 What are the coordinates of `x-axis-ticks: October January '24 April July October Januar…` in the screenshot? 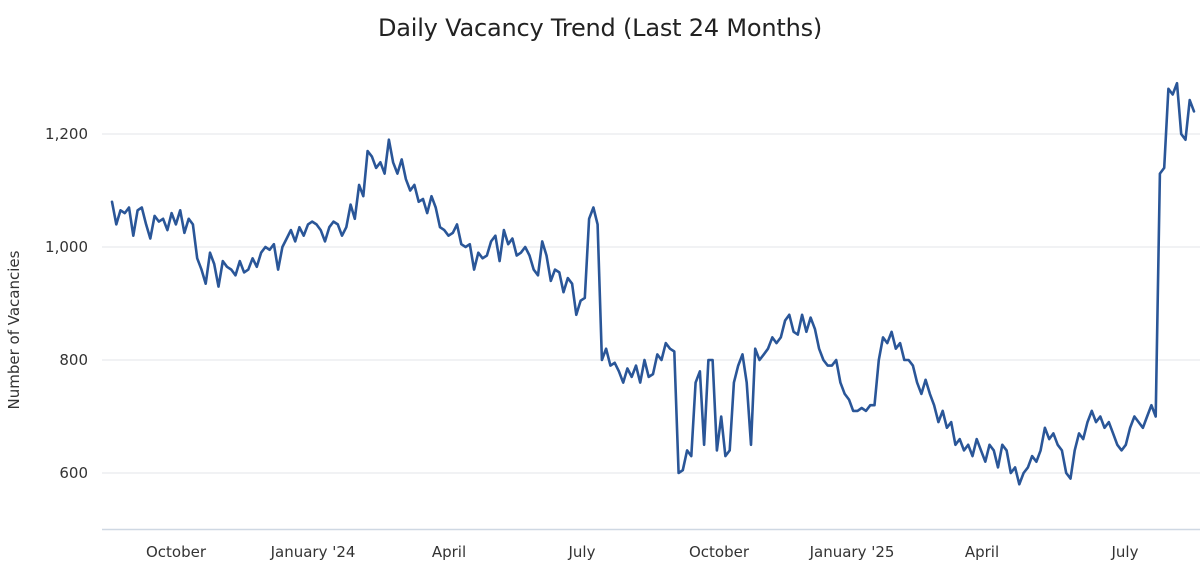 It's located at (642, 552).